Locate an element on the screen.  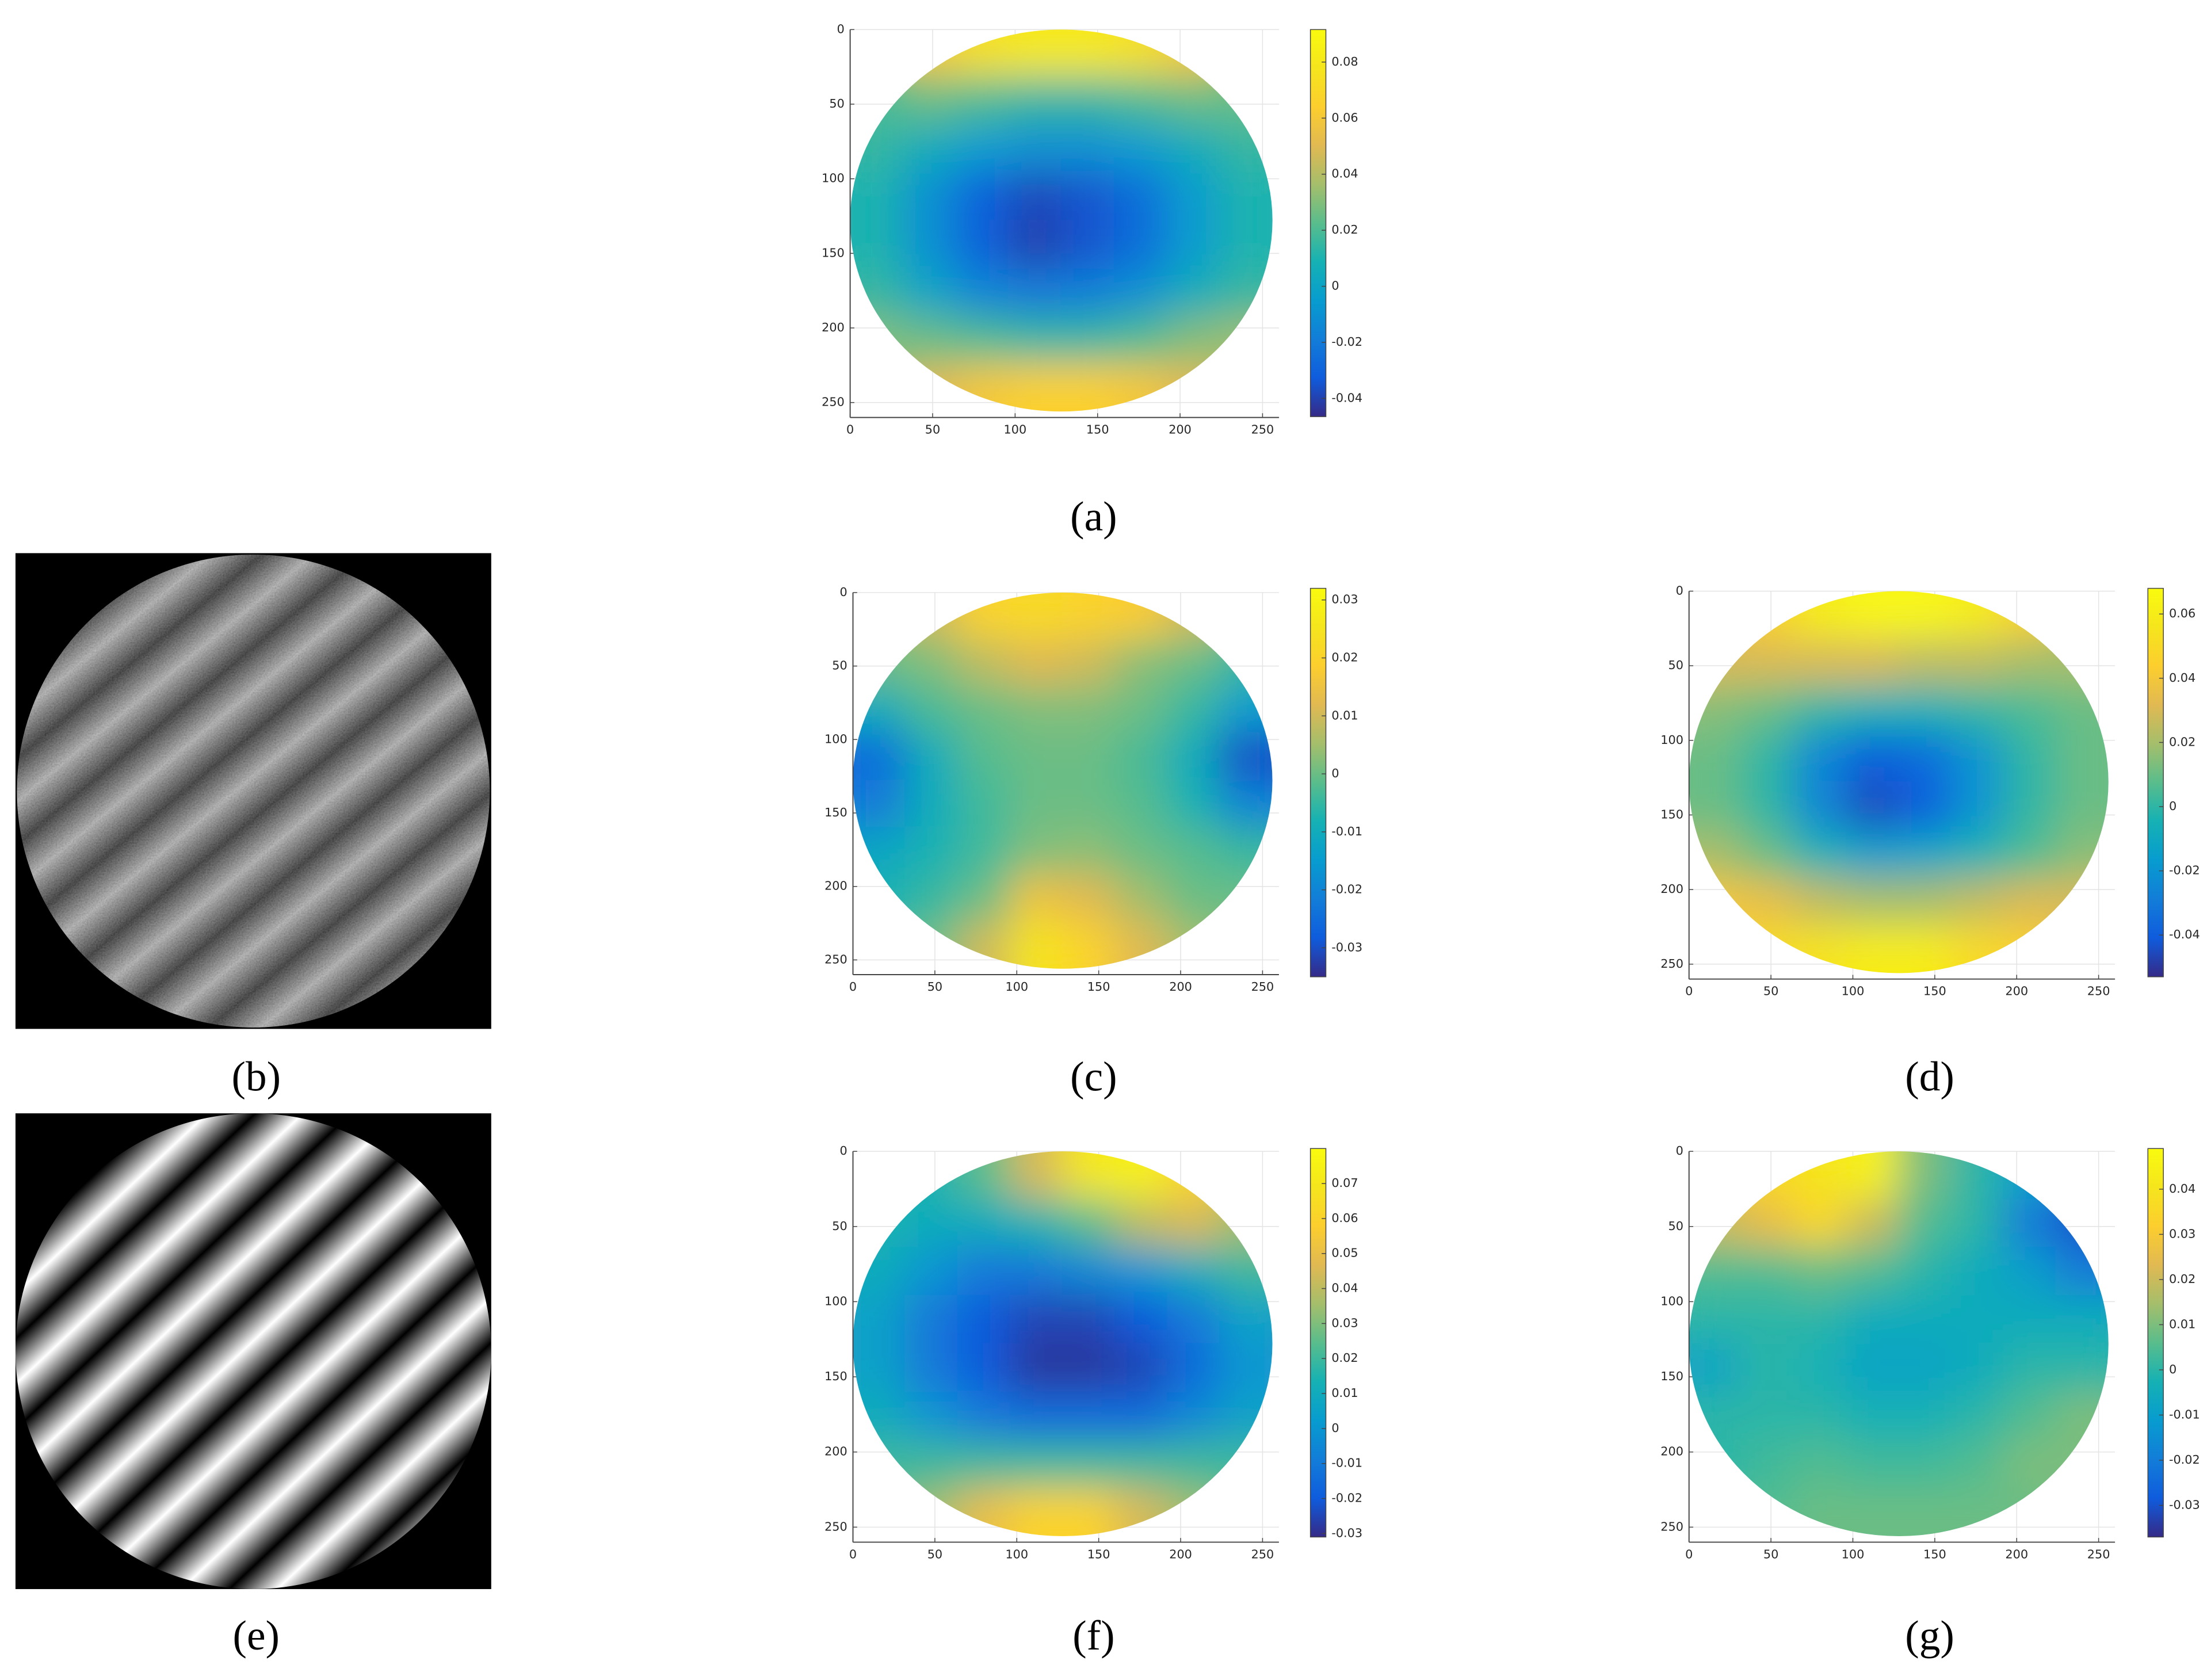
heatmap-surface is located at coordinates (1063, 1343).